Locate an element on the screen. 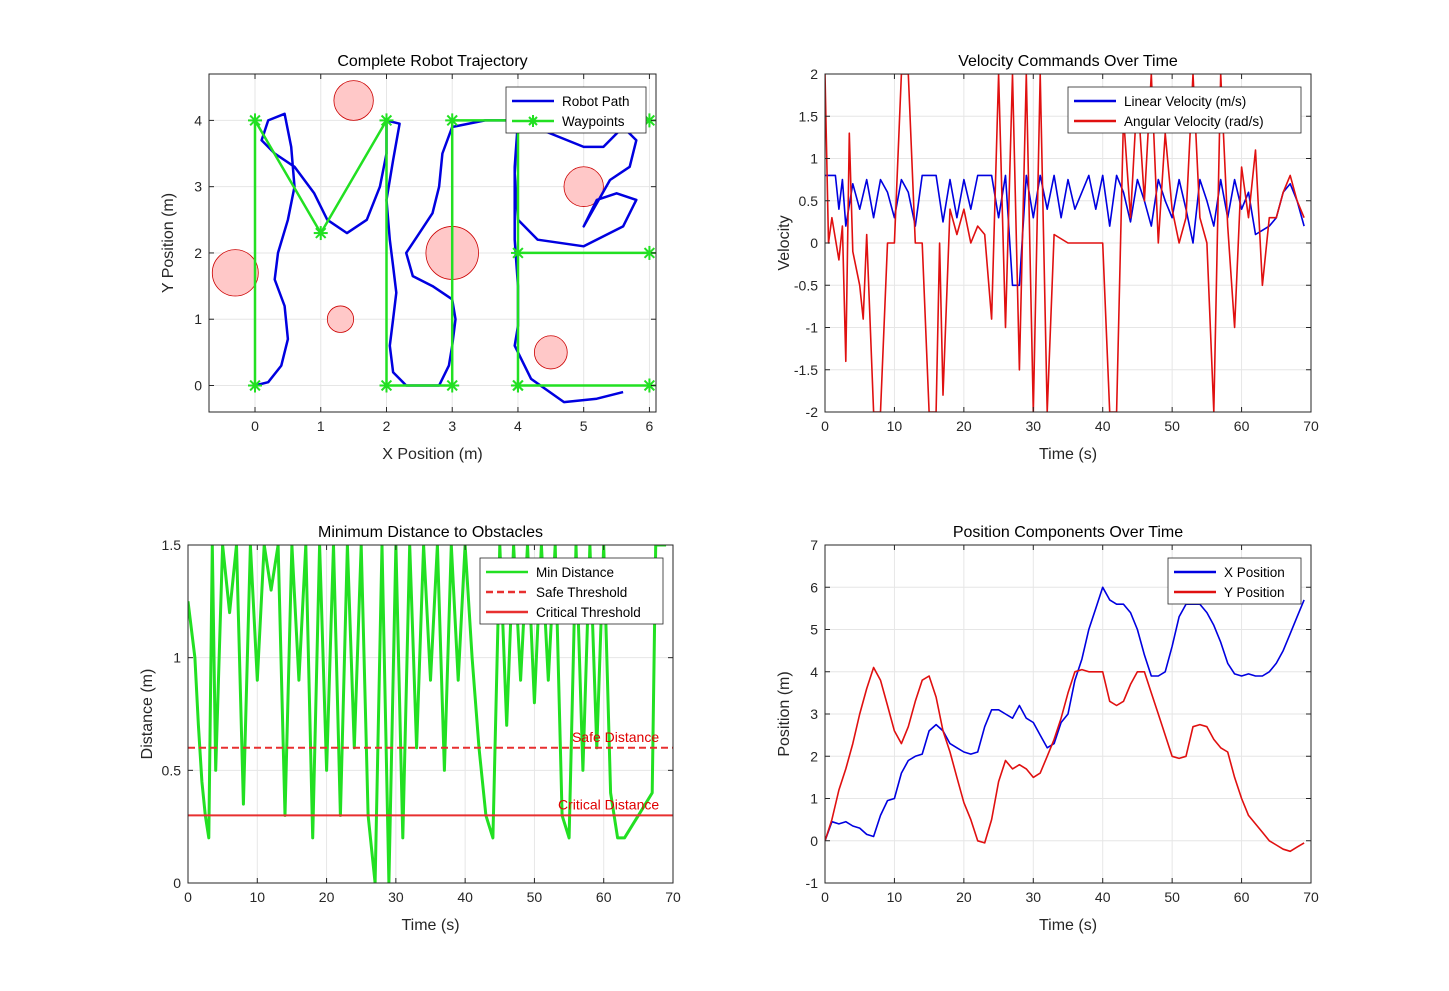 The width and height of the screenshot is (1449, 991). legend: X Position Y Position is located at coordinates (1234, 581).